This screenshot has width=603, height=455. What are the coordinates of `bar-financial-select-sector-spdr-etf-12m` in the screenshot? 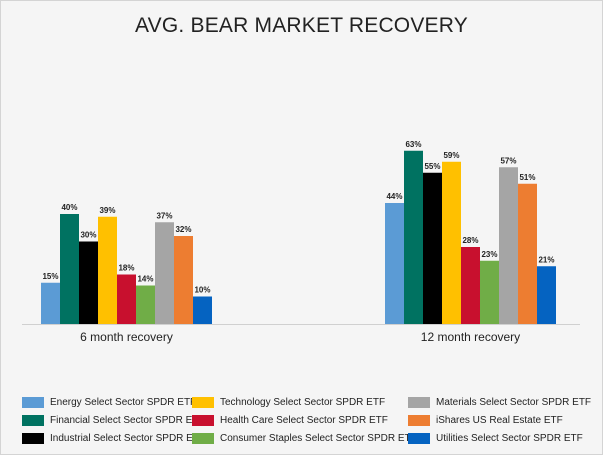 It's located at (413, 237).